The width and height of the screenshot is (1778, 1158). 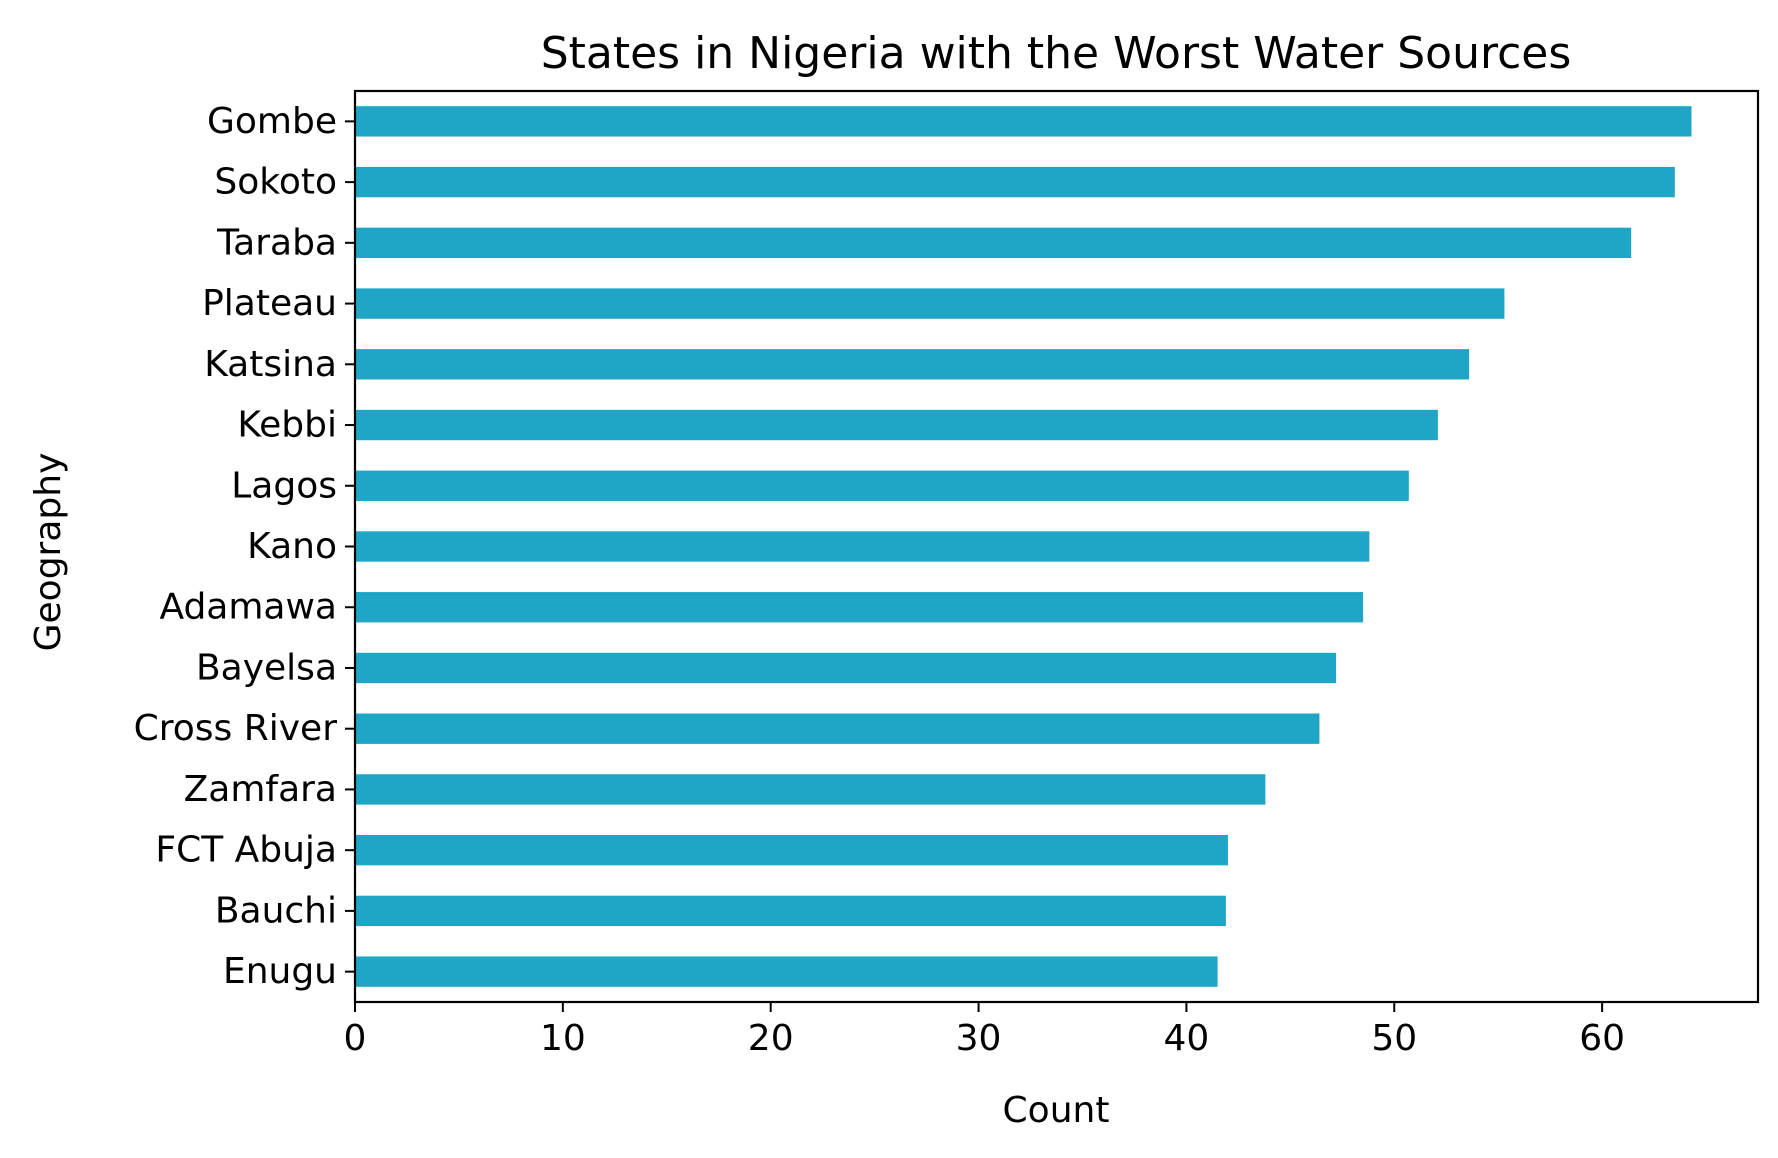 What do you see at coordinates (355, 1038) in the screenshot?
I see `x-tick-label: 0` at bounding box center [355, 1038].